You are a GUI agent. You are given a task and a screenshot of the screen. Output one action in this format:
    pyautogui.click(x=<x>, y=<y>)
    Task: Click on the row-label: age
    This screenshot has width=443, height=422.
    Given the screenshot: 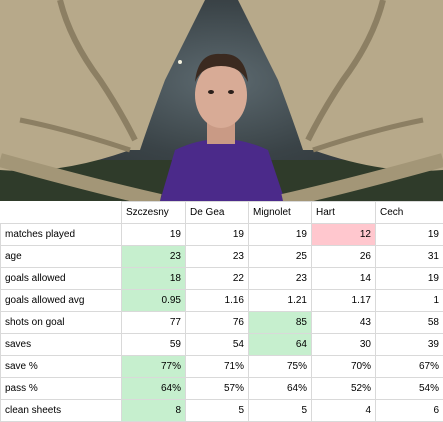 What is the action you would take?
    pyautogui.click(x=61, y=257)
    